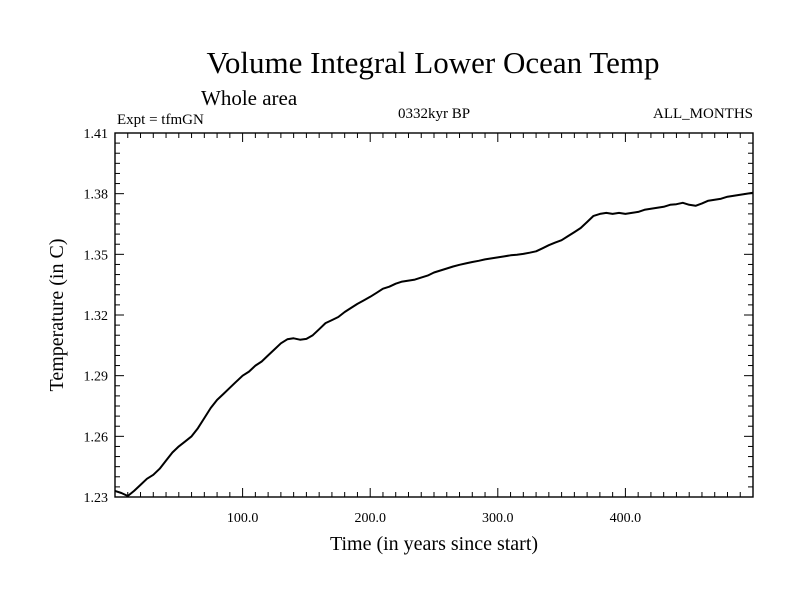  What do you see at coordinates (57, 315) in the screenshot?
I see `y-axis-label: Temperature (in C)` at bounding box center [57, 315].